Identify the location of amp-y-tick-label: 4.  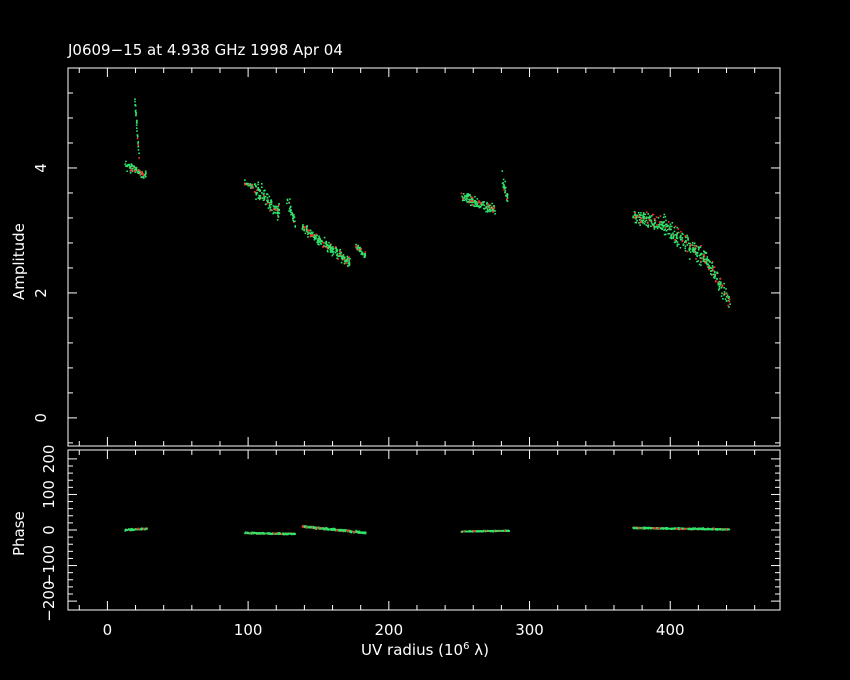
(41, 168).